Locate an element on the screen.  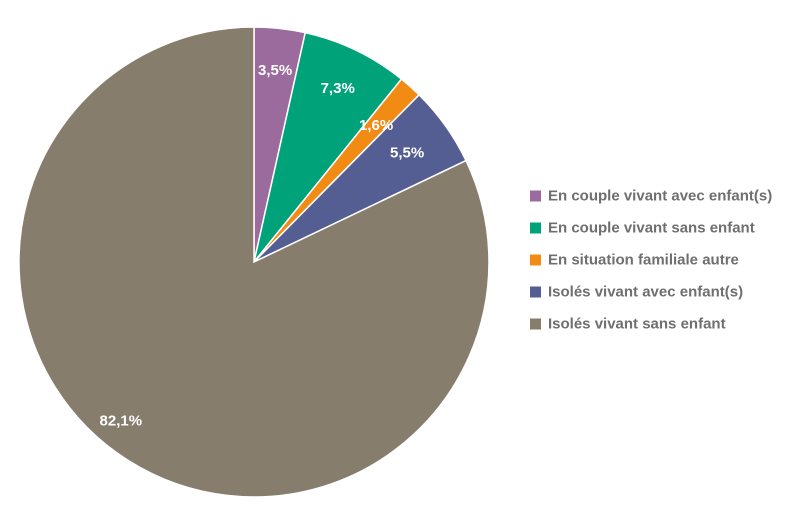
pie-slice is located at coordinates (328, 147).